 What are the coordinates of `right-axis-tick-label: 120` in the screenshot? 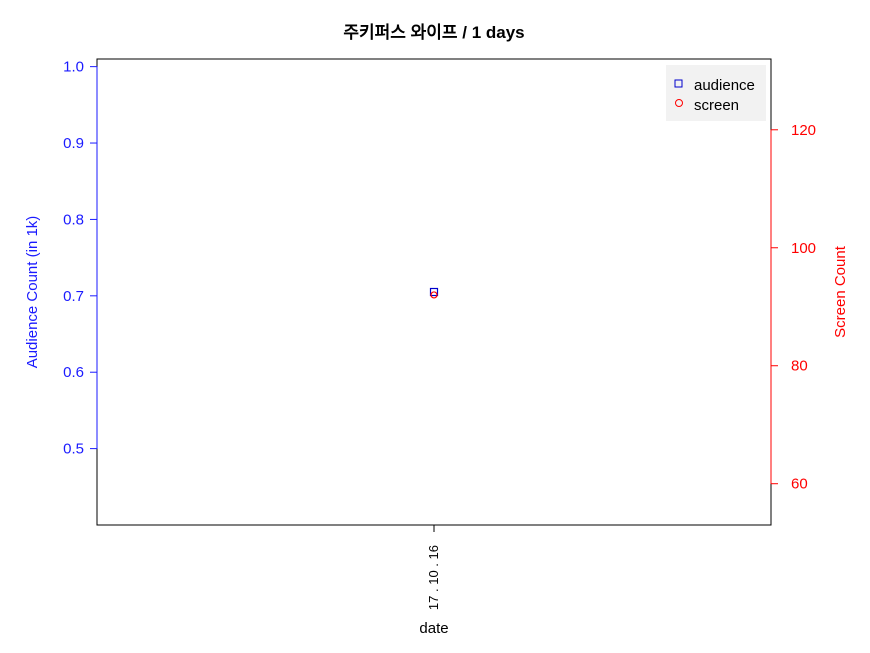 It's located at (803, 130).